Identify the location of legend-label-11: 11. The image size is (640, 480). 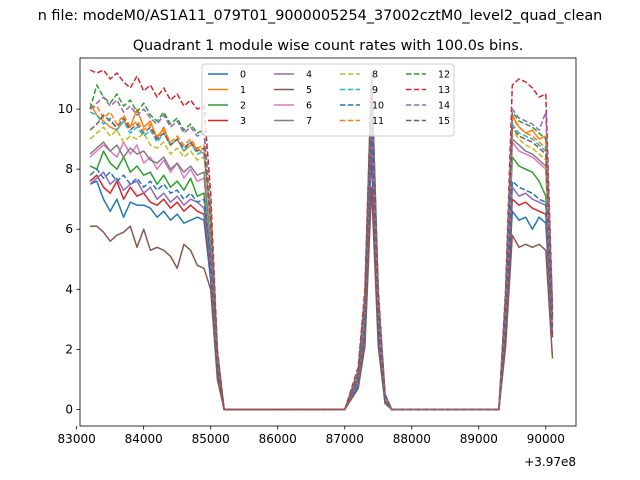
(378, 121).